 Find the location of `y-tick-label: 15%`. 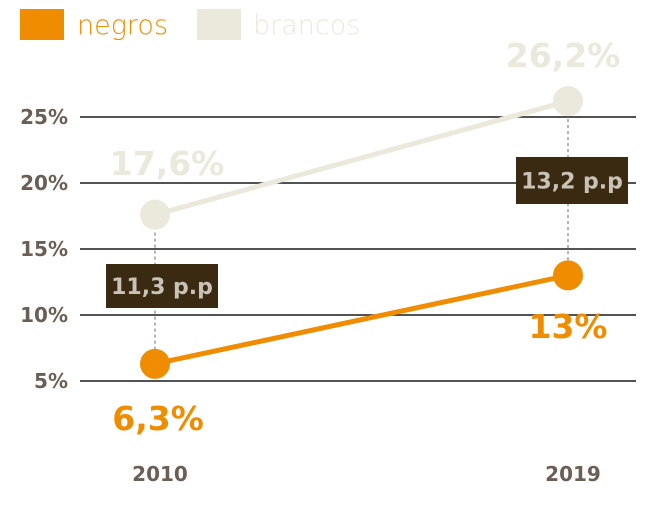

y-tick-label: 15% is located at coordinates (44, 249).